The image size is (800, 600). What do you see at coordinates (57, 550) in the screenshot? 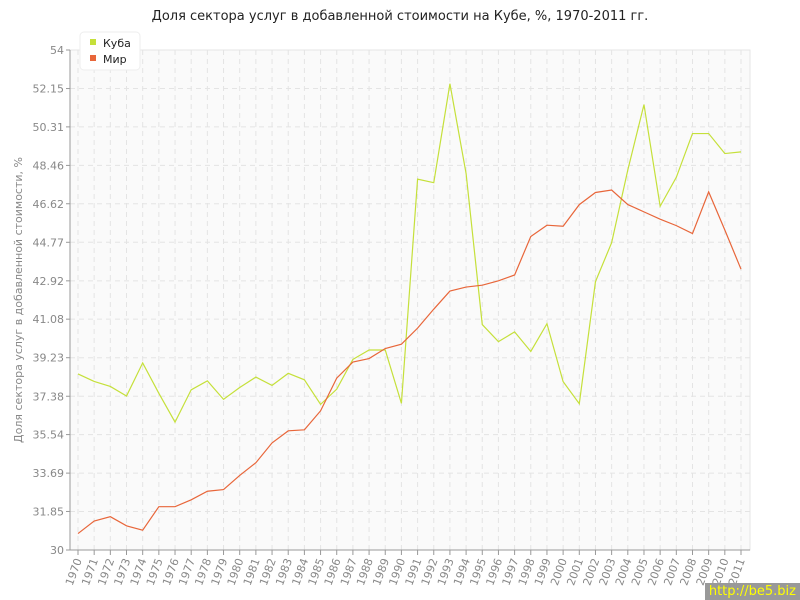
I see `y-tick-label: 30` at bounding box center [57, 550].